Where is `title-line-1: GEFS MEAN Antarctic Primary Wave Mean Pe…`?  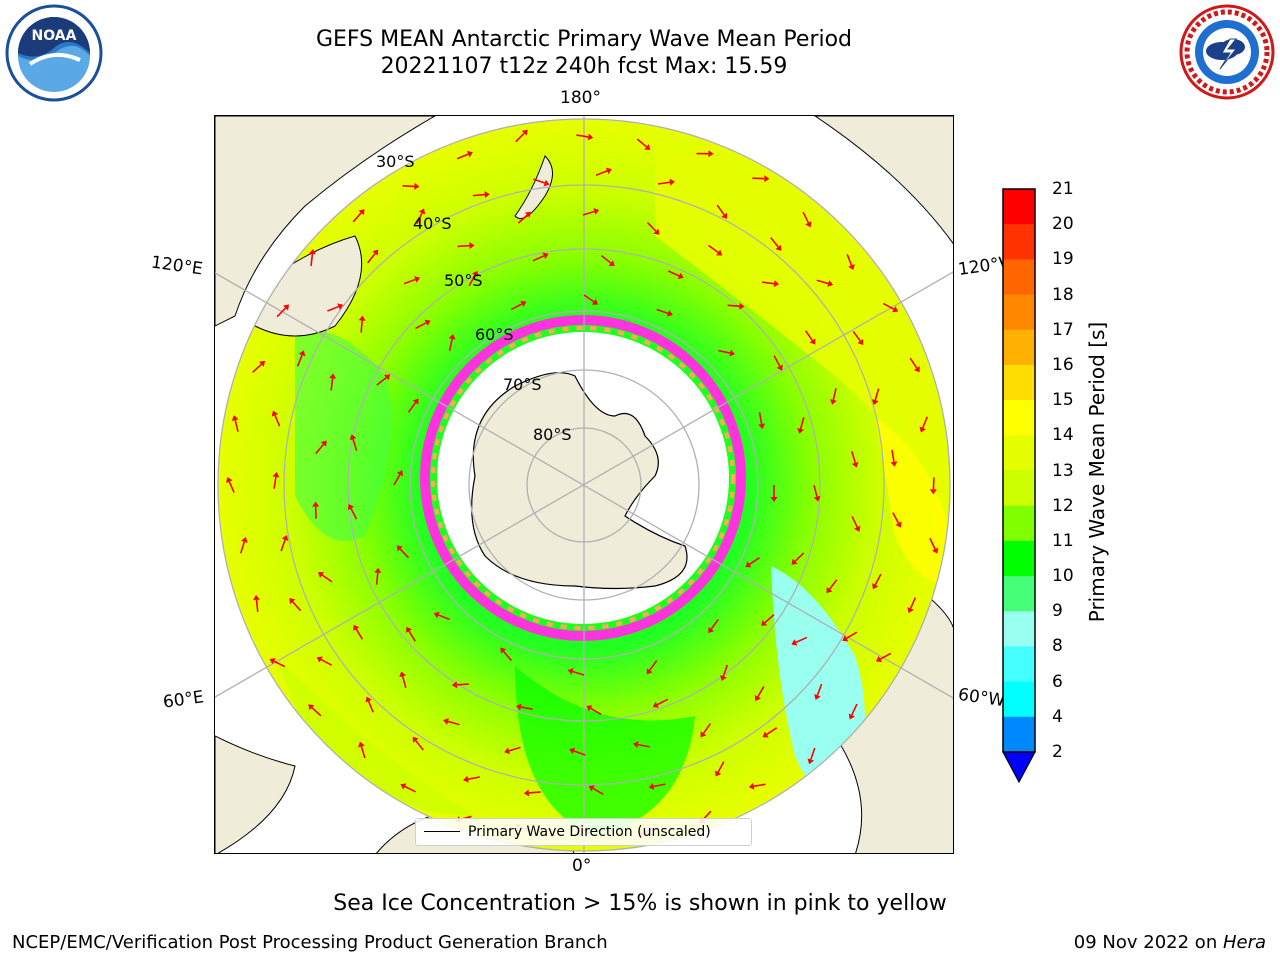 title-line-1: GEFS MEAN Antarctic Primary Wave Mean Pe… is located at coordinates (584, 39).